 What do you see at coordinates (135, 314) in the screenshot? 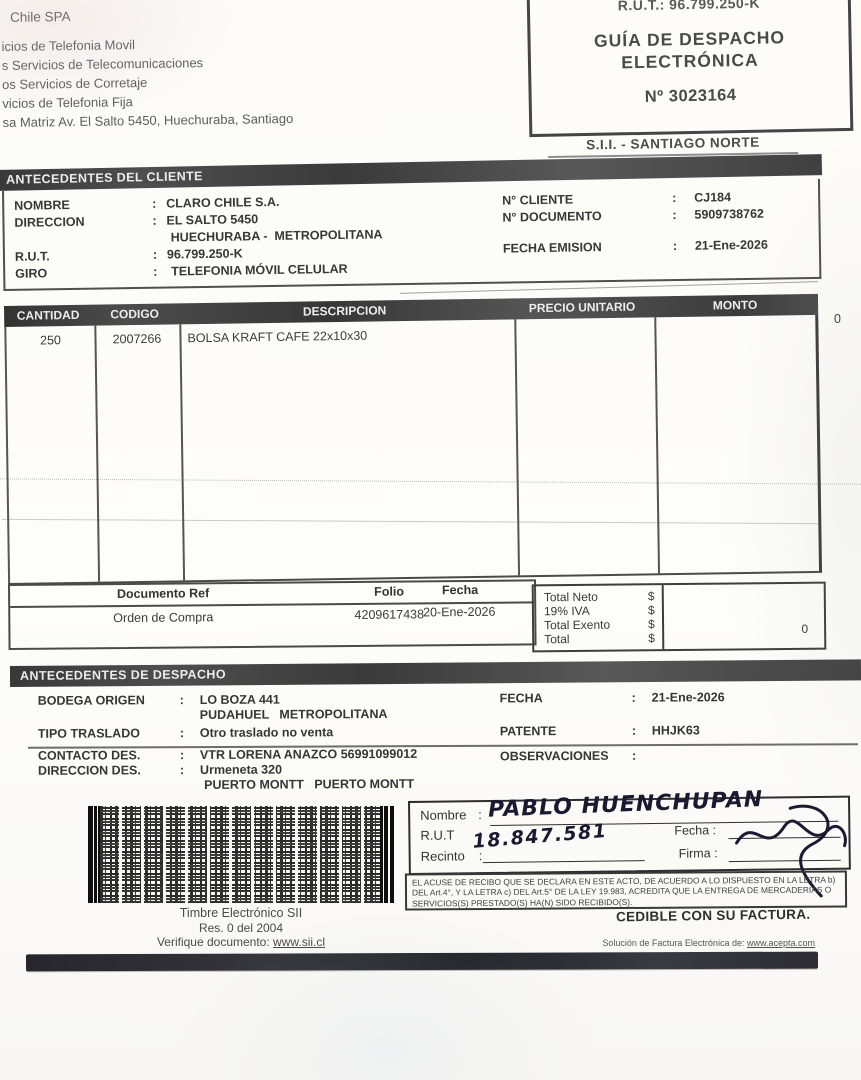
I see `col-codigo: CODIGO` at bounding box center [135, 314].